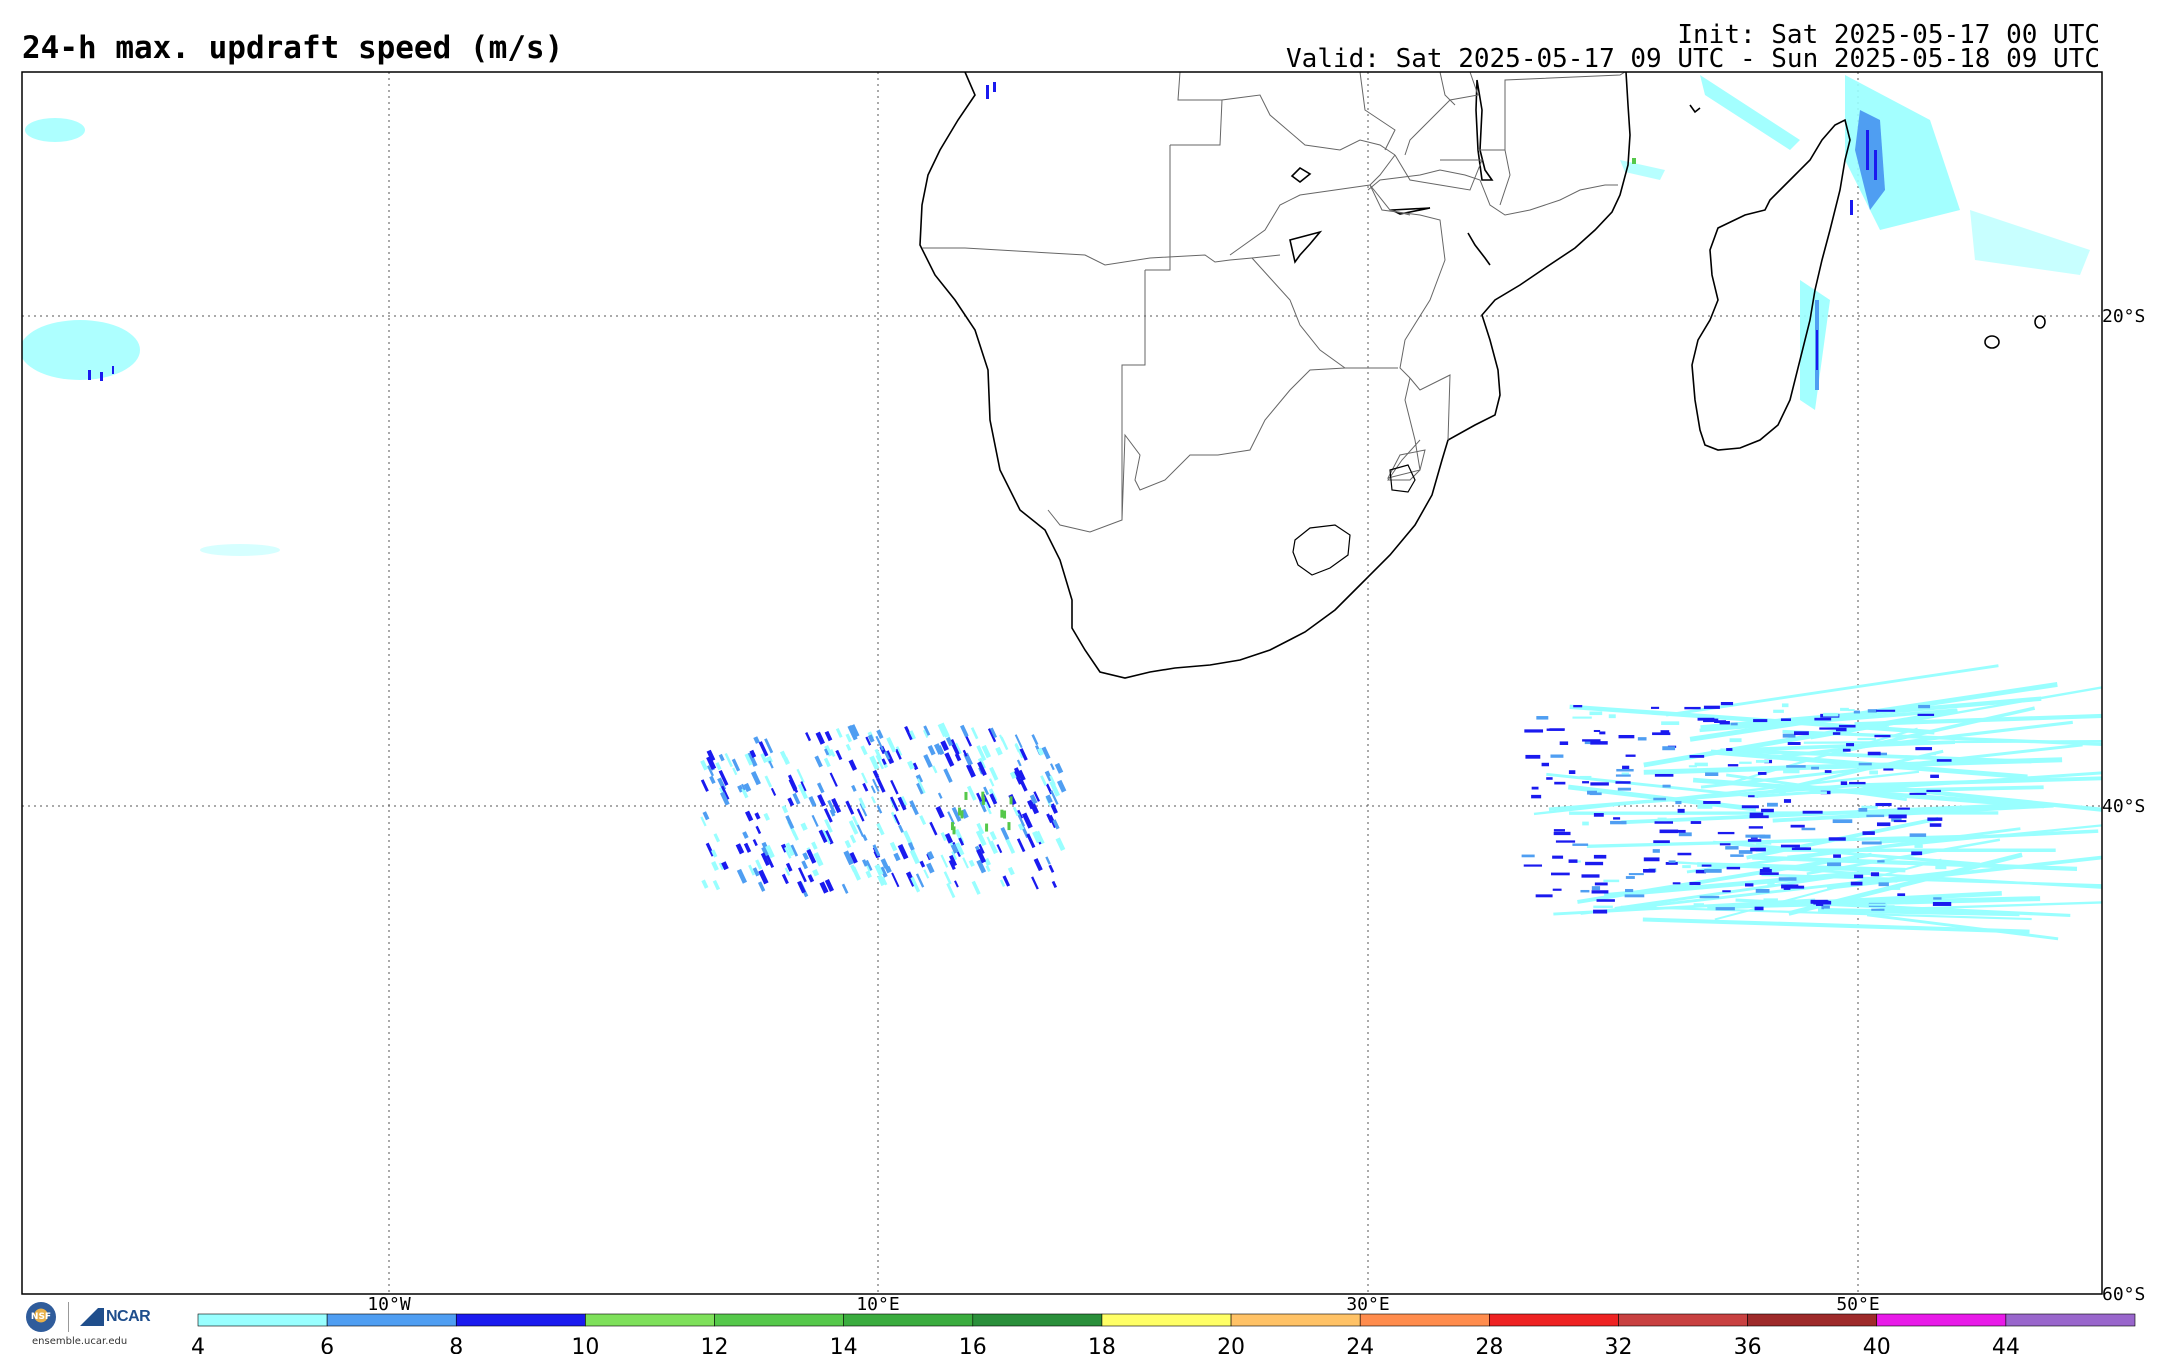 This screenshot has width=2160, height=1354. Describe the element at coordinates (1748, 1344) in the screenshot. I see `colorbar-tick-label: 36` at that location.